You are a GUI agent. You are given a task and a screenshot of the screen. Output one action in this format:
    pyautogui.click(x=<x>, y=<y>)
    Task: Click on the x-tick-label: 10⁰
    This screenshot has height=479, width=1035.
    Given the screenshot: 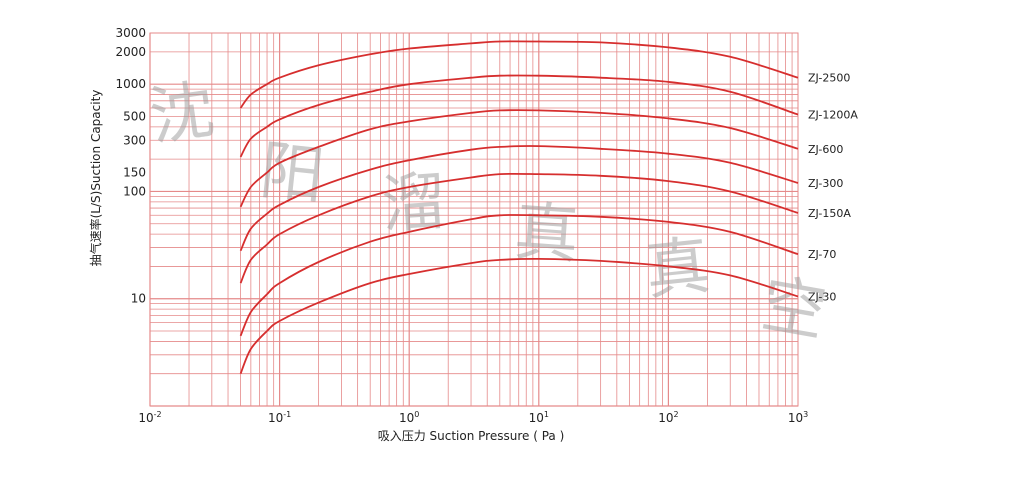 What is the action you would take?
    pyautogui.click(x=409, y=417)
    